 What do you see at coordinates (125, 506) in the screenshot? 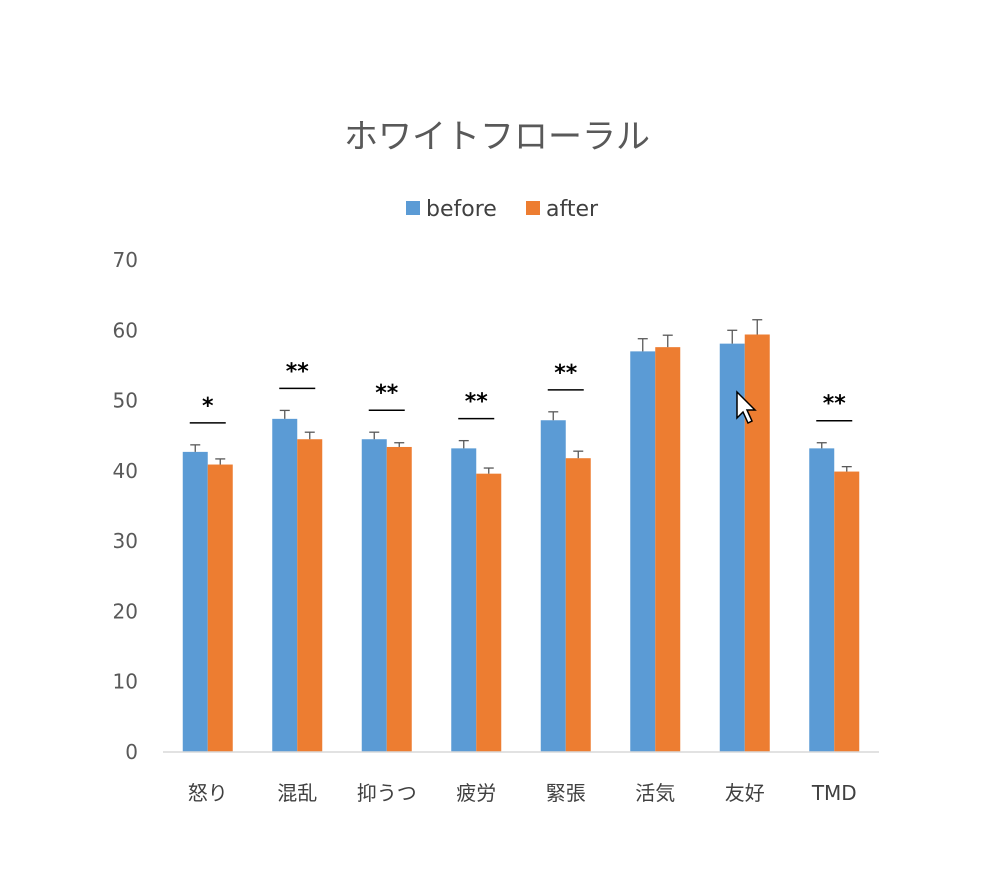
I see `y-axis: 0 10 20 30 40 50 60 70` at bounding box center [125, 506].